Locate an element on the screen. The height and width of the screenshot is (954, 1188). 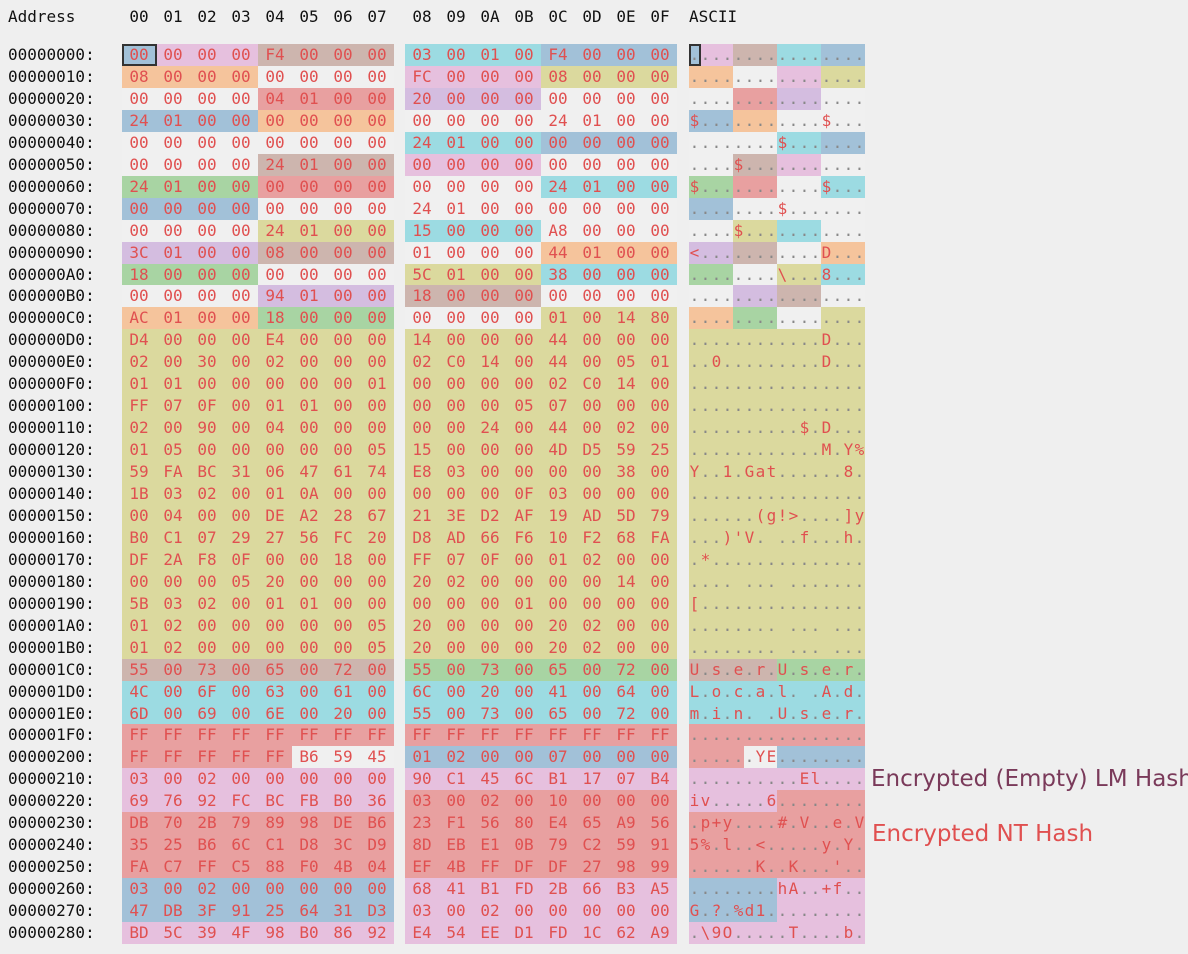
ascii-char: D is located at coordinates (826, 340).